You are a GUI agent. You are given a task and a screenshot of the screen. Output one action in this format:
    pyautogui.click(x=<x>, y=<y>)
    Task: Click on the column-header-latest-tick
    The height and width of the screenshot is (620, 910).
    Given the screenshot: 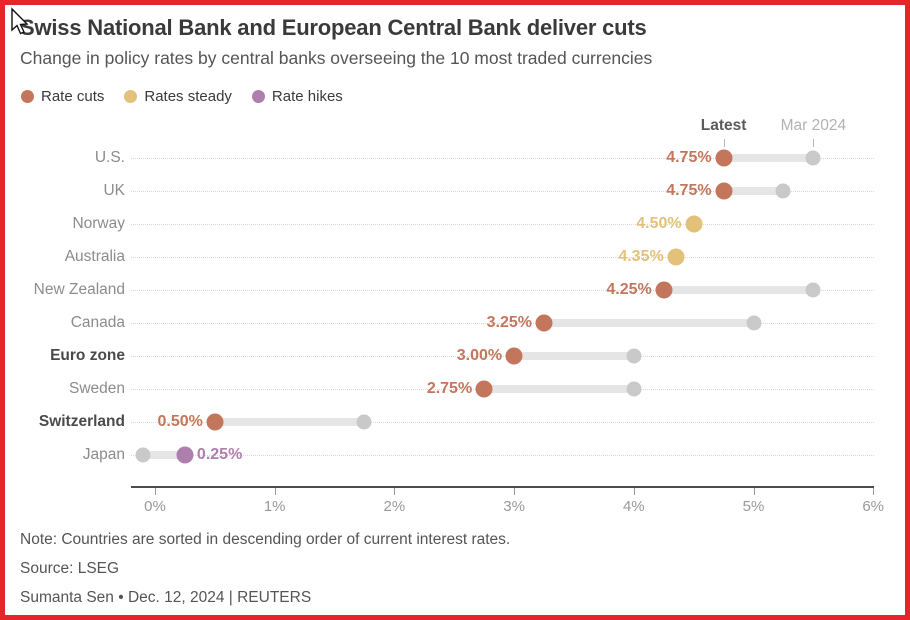 What is the action you would take?
    pyautogui.click(x=724, y=143)
    